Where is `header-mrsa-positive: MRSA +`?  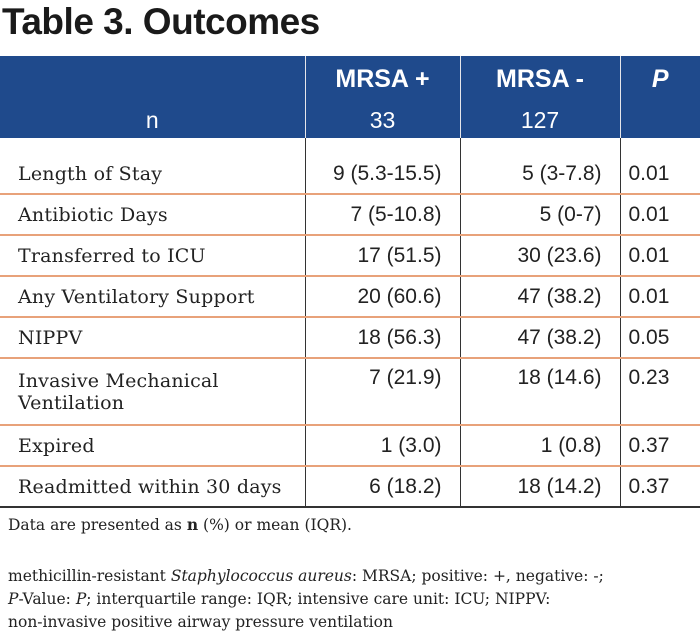
header-mrsa-positive: MRSA + is located at coordinates (382, 79).